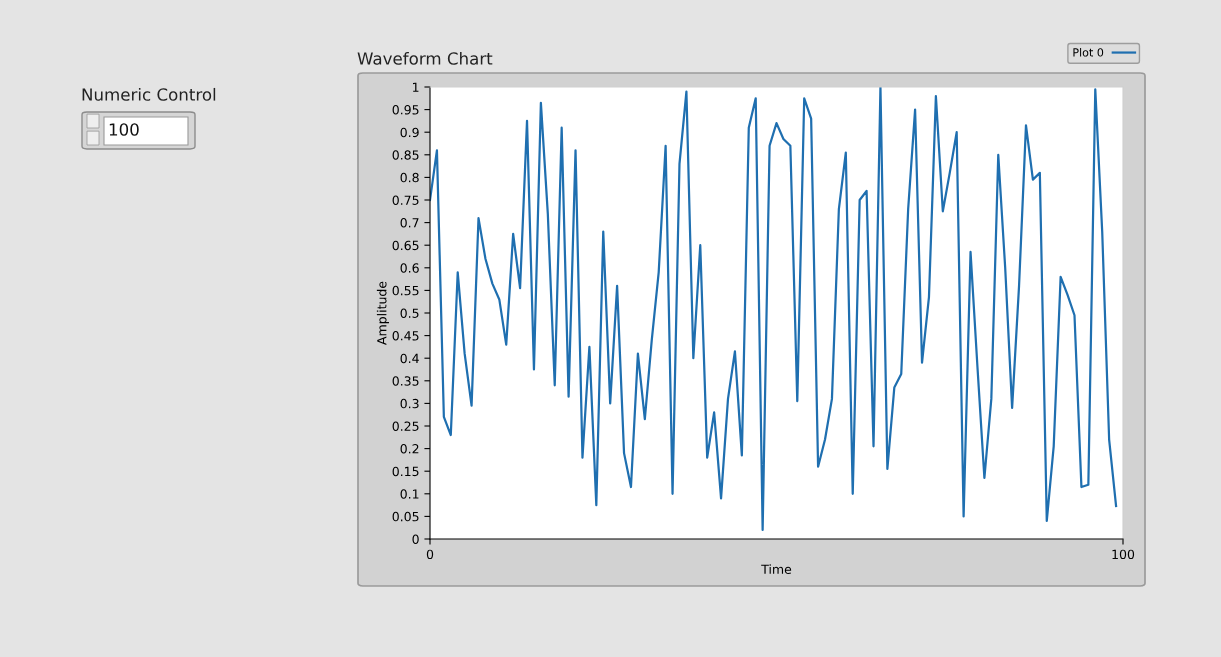 The height and width of the screenshot is (657, 1221). Describe the element at coordinates (405, 426) in the screenshot. I see `y-tick-label: 0.25` at that location.